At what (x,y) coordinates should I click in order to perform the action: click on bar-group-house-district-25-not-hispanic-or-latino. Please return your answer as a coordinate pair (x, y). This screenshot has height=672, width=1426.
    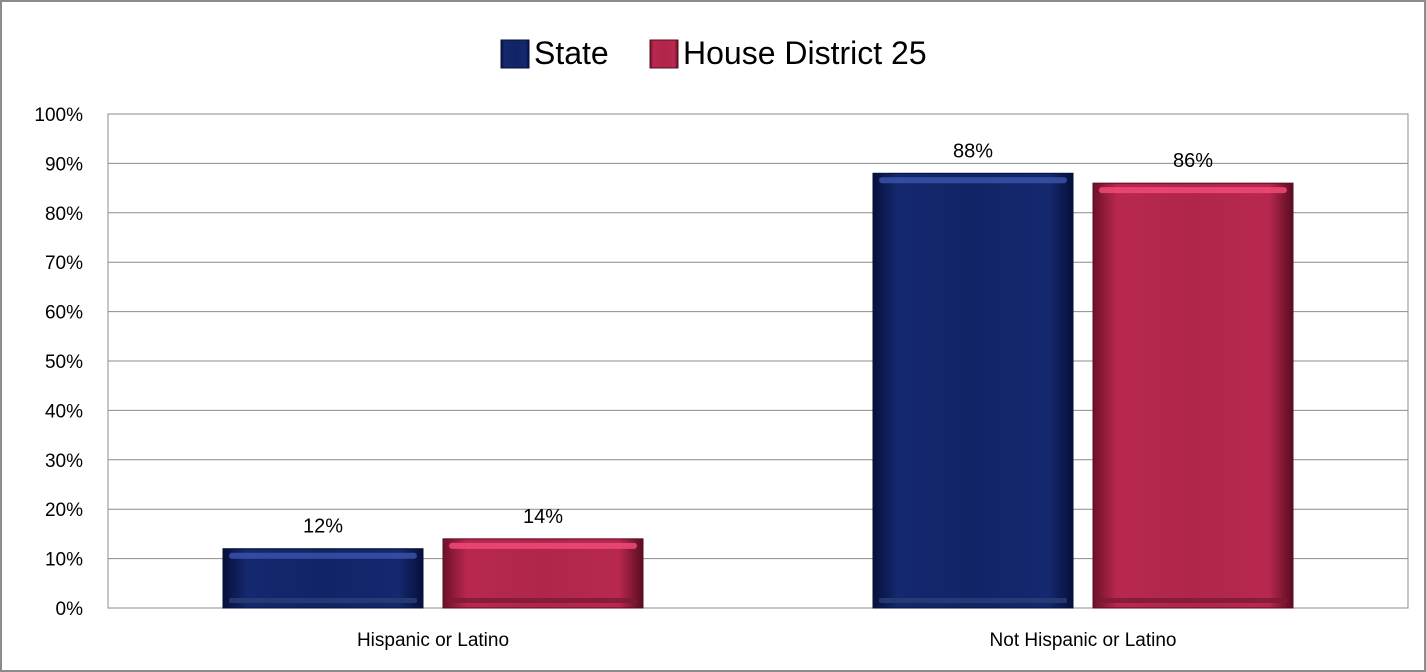
    Looking at the image, I should click on (1193, 395).